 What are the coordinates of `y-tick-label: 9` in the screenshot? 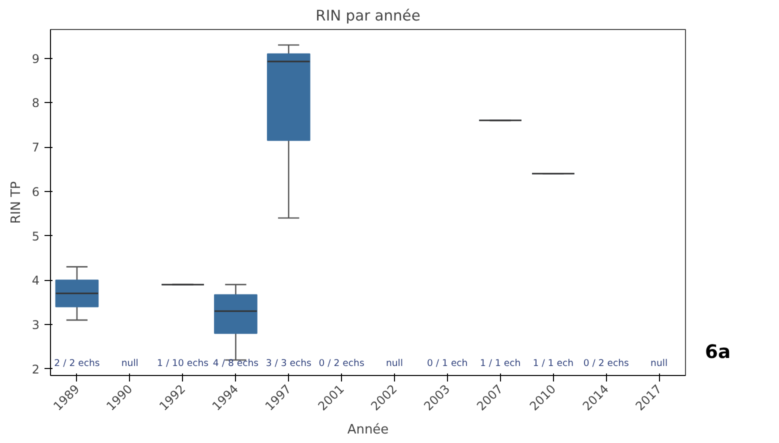 It's located at (36, 59).